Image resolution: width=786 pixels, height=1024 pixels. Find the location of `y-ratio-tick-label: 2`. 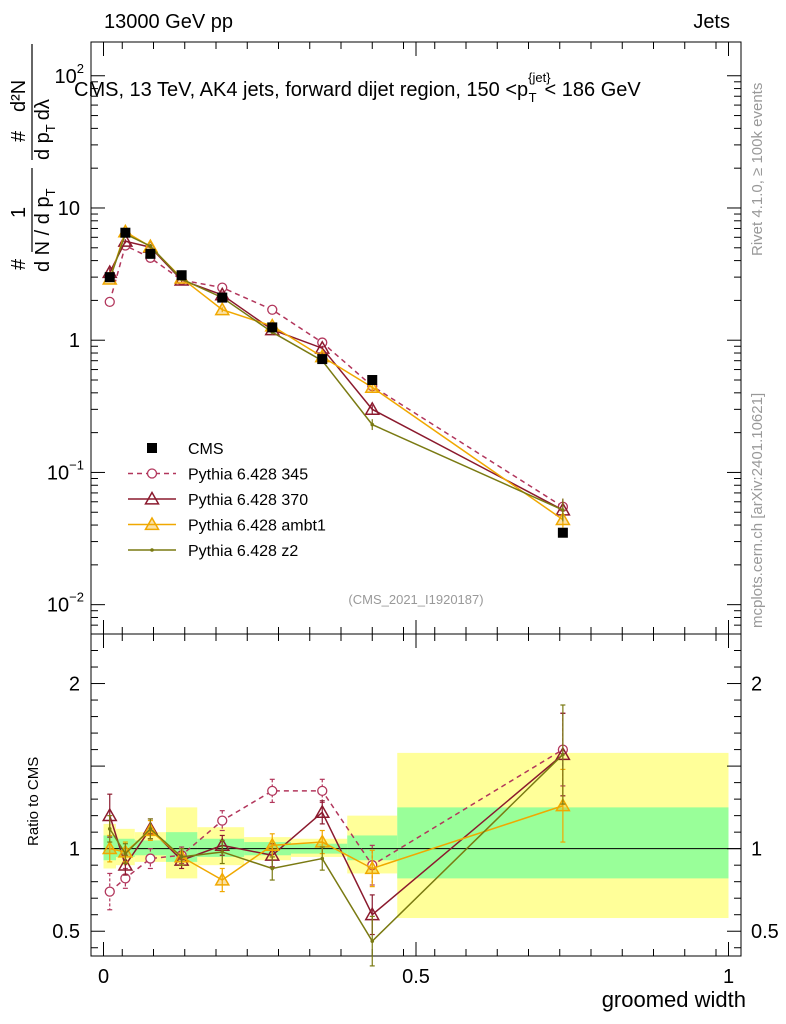

y-ratio-tick-label: 2 is located at coordinates (74, 685).